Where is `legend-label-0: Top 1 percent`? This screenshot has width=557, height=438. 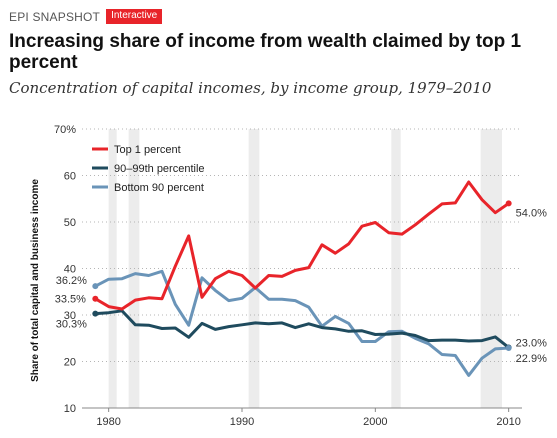
legend-label-0: Top 1 percent is located at coordinates (147, 150).